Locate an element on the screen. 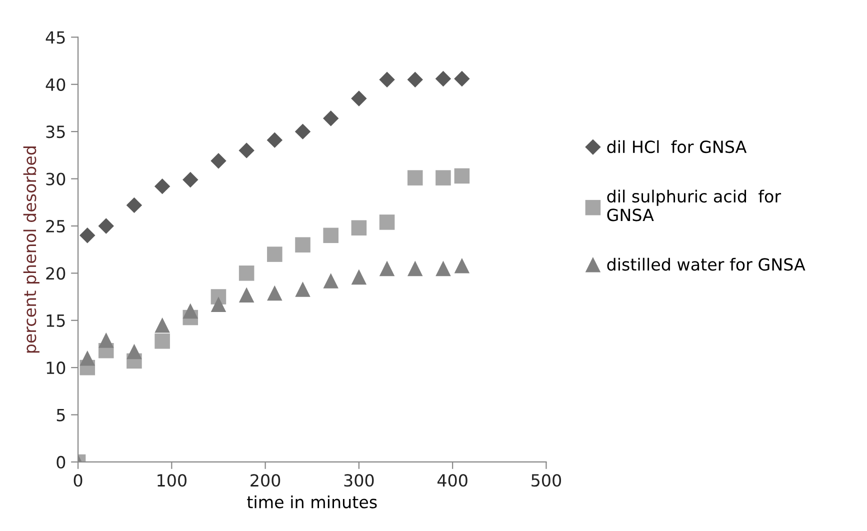 This screenshot has height=531, width=867. y-tick-label: 0 is located at coordinates (61, 462).